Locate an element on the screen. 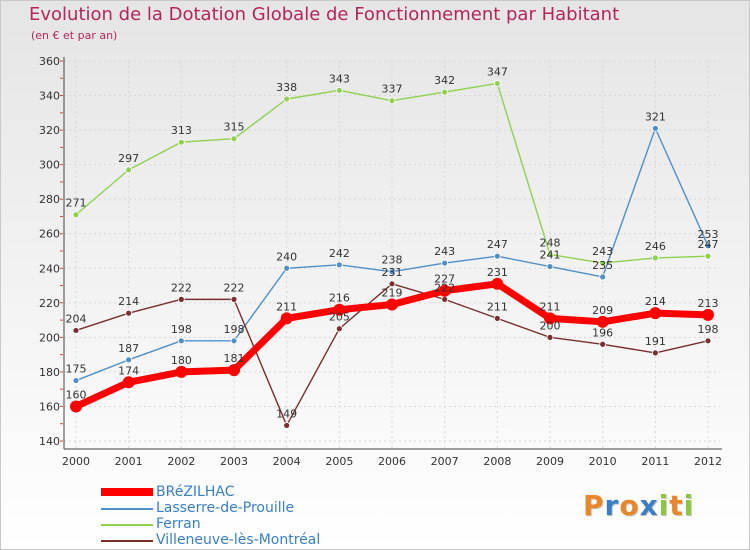 The height and width of the screenshot is (550, 750). y-tick-label: 240 is located at coordinates (49, 268).